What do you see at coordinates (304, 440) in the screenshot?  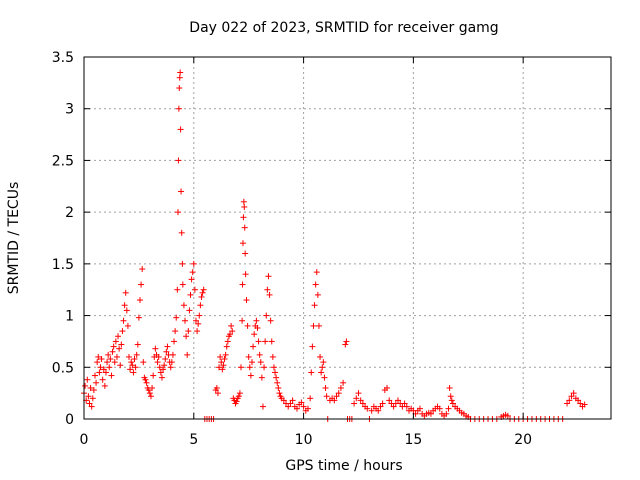 I see `x-tick-label: 10` at bounding box center [304, 440].